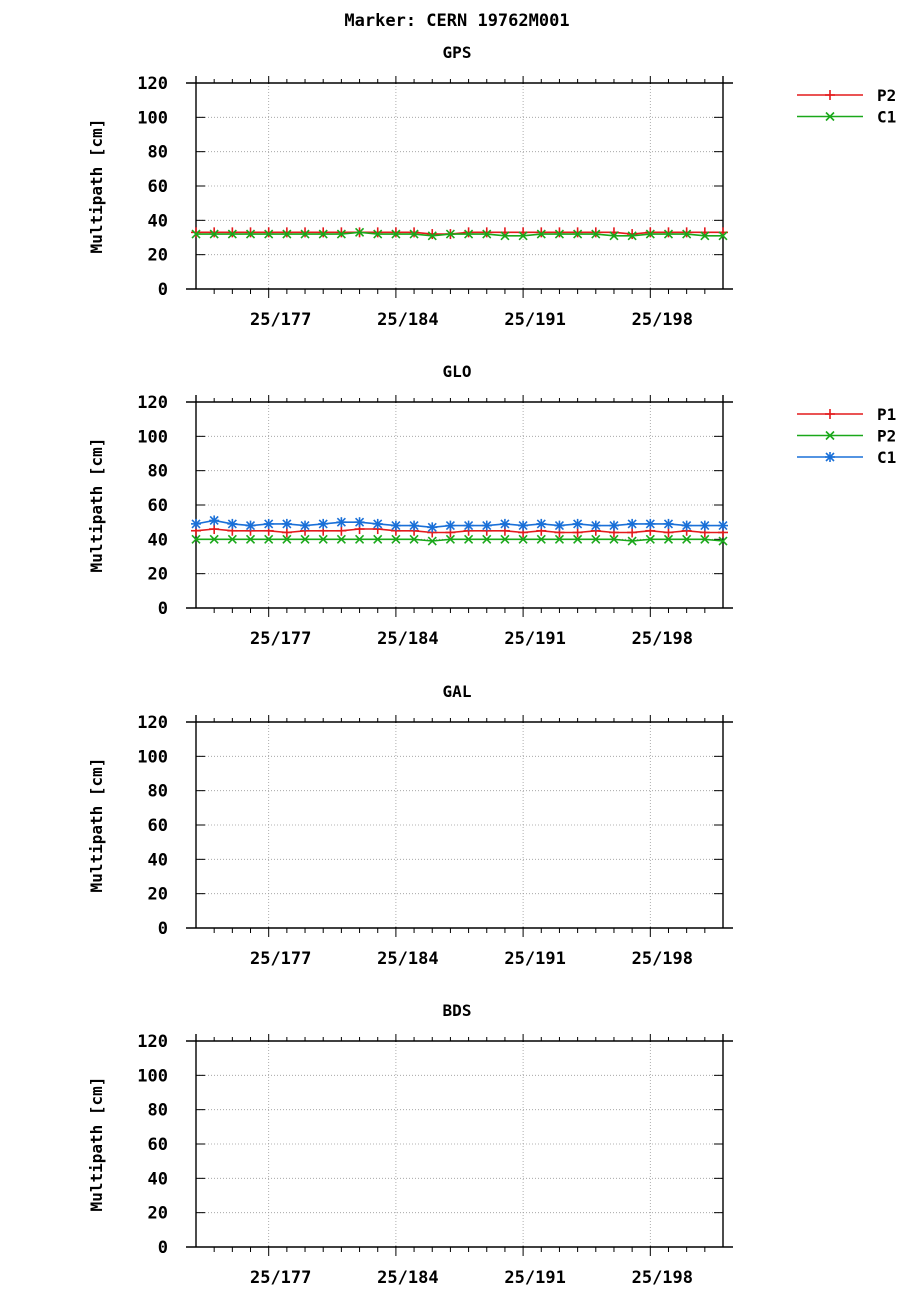 This screenshot has width=920, height=1305. What do you see at coordinates (459, 524) in the screenshot?
I see `series-glo-c1` at bounding box center [459, 524].